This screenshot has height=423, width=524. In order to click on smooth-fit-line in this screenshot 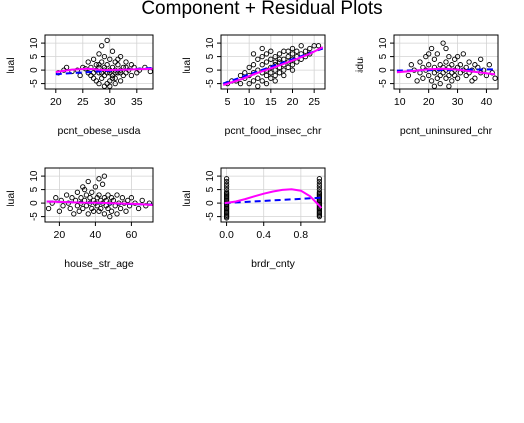, I will do `click(273, 66)`.